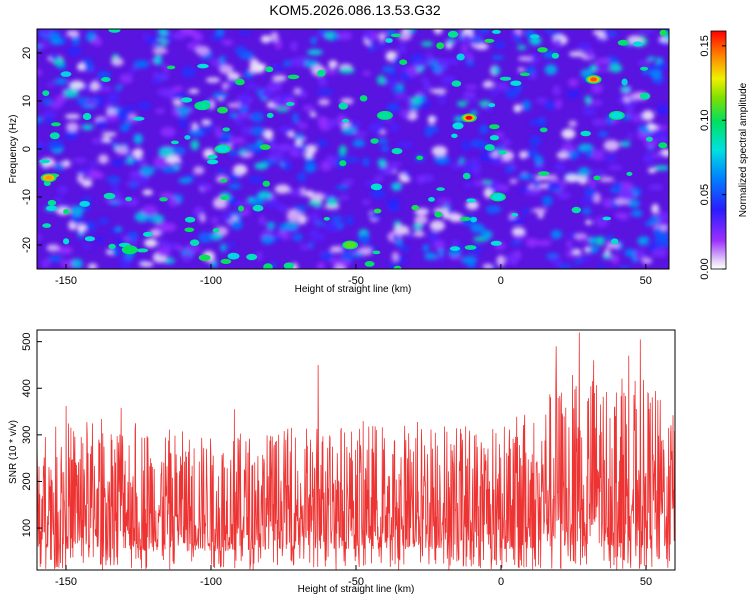  I want to click on snr-x-axis: -150 -100 -50 0 50, so click(353, 576).